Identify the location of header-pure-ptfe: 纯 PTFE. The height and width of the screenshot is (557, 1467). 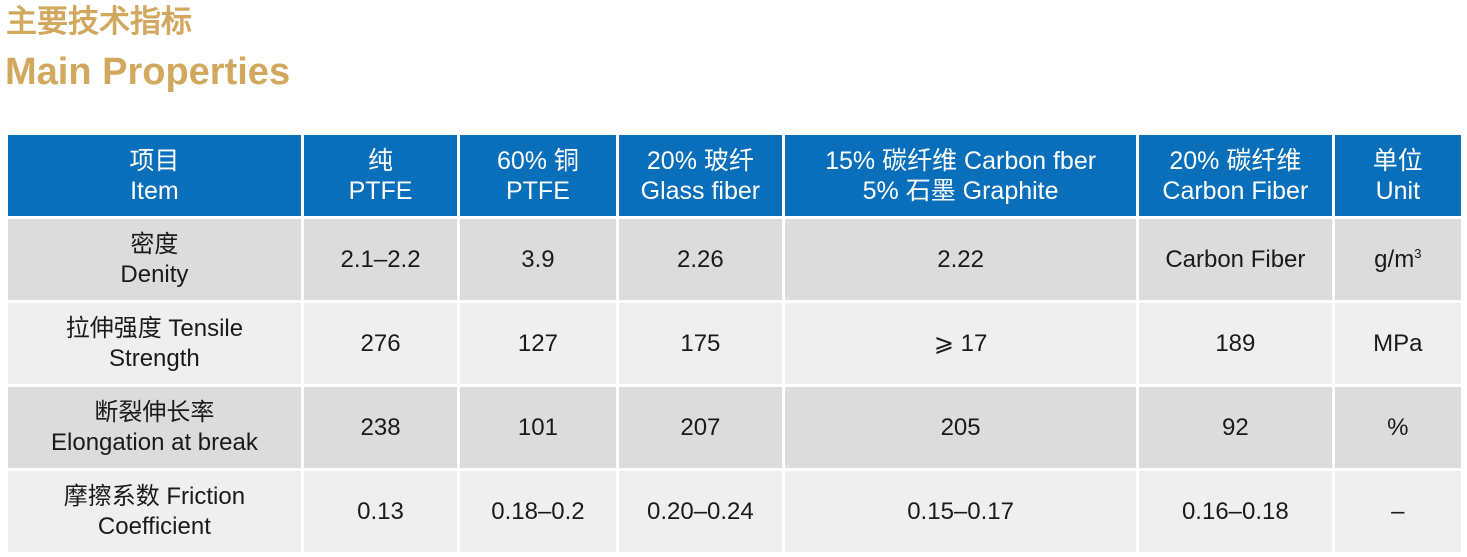
(380, 175).